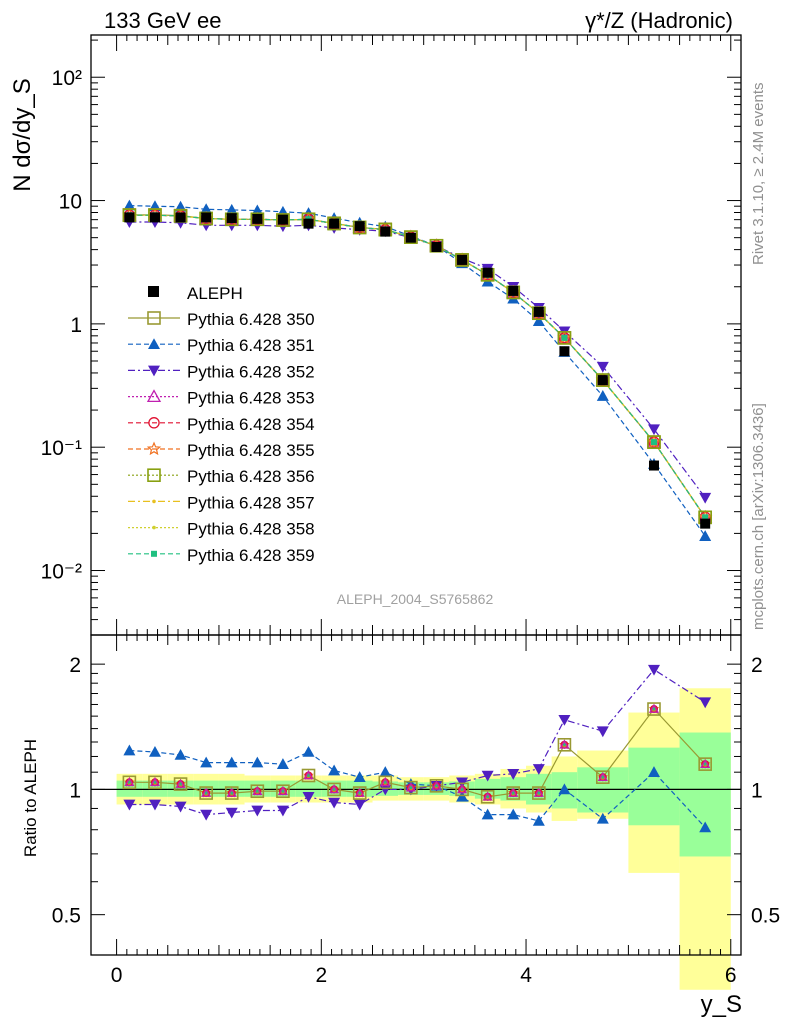 The image size is (786, 1029). Describe the element at coordinates (251, 345) in the screenshot. I see `legend-label: Pythia 6.428 351` at that location.